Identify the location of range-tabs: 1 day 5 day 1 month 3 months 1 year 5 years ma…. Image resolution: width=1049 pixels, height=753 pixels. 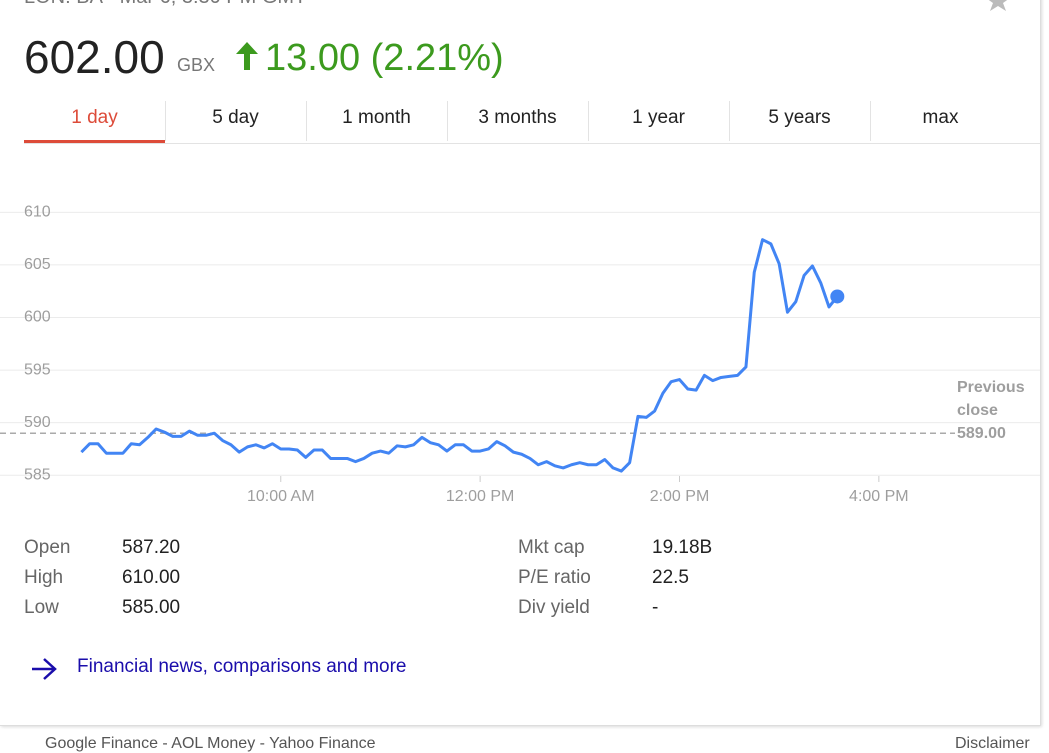
(532, 120).